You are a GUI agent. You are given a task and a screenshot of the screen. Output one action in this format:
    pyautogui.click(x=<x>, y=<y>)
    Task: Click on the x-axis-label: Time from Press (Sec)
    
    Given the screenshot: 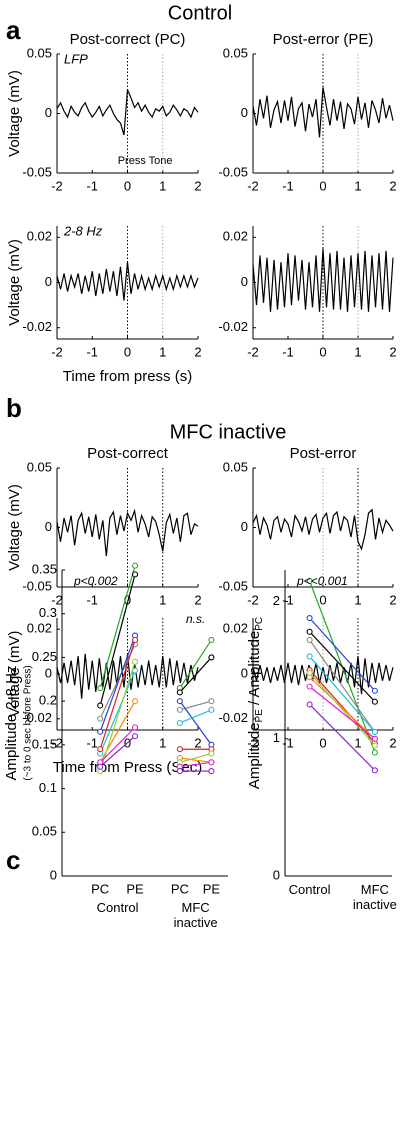 What is the action you would take?
    pyautogui.click(x=127, y=767)
    